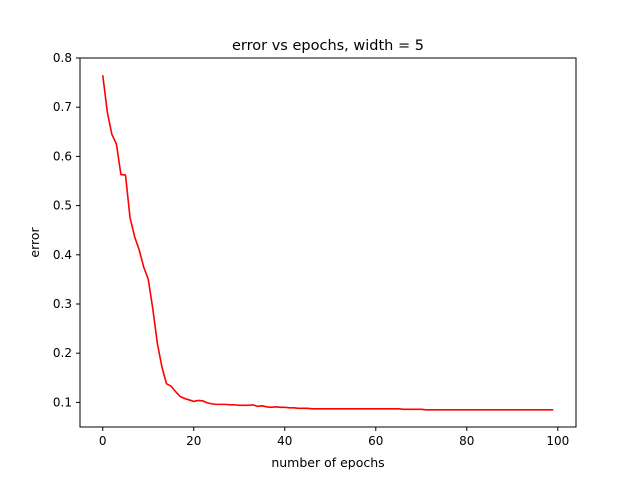 This screenshot has height=480, width=640. What do you see at coordinates (103, 441) in the screenshot?
I see `x-tick-label: 0` at bounding box center [103, 441].